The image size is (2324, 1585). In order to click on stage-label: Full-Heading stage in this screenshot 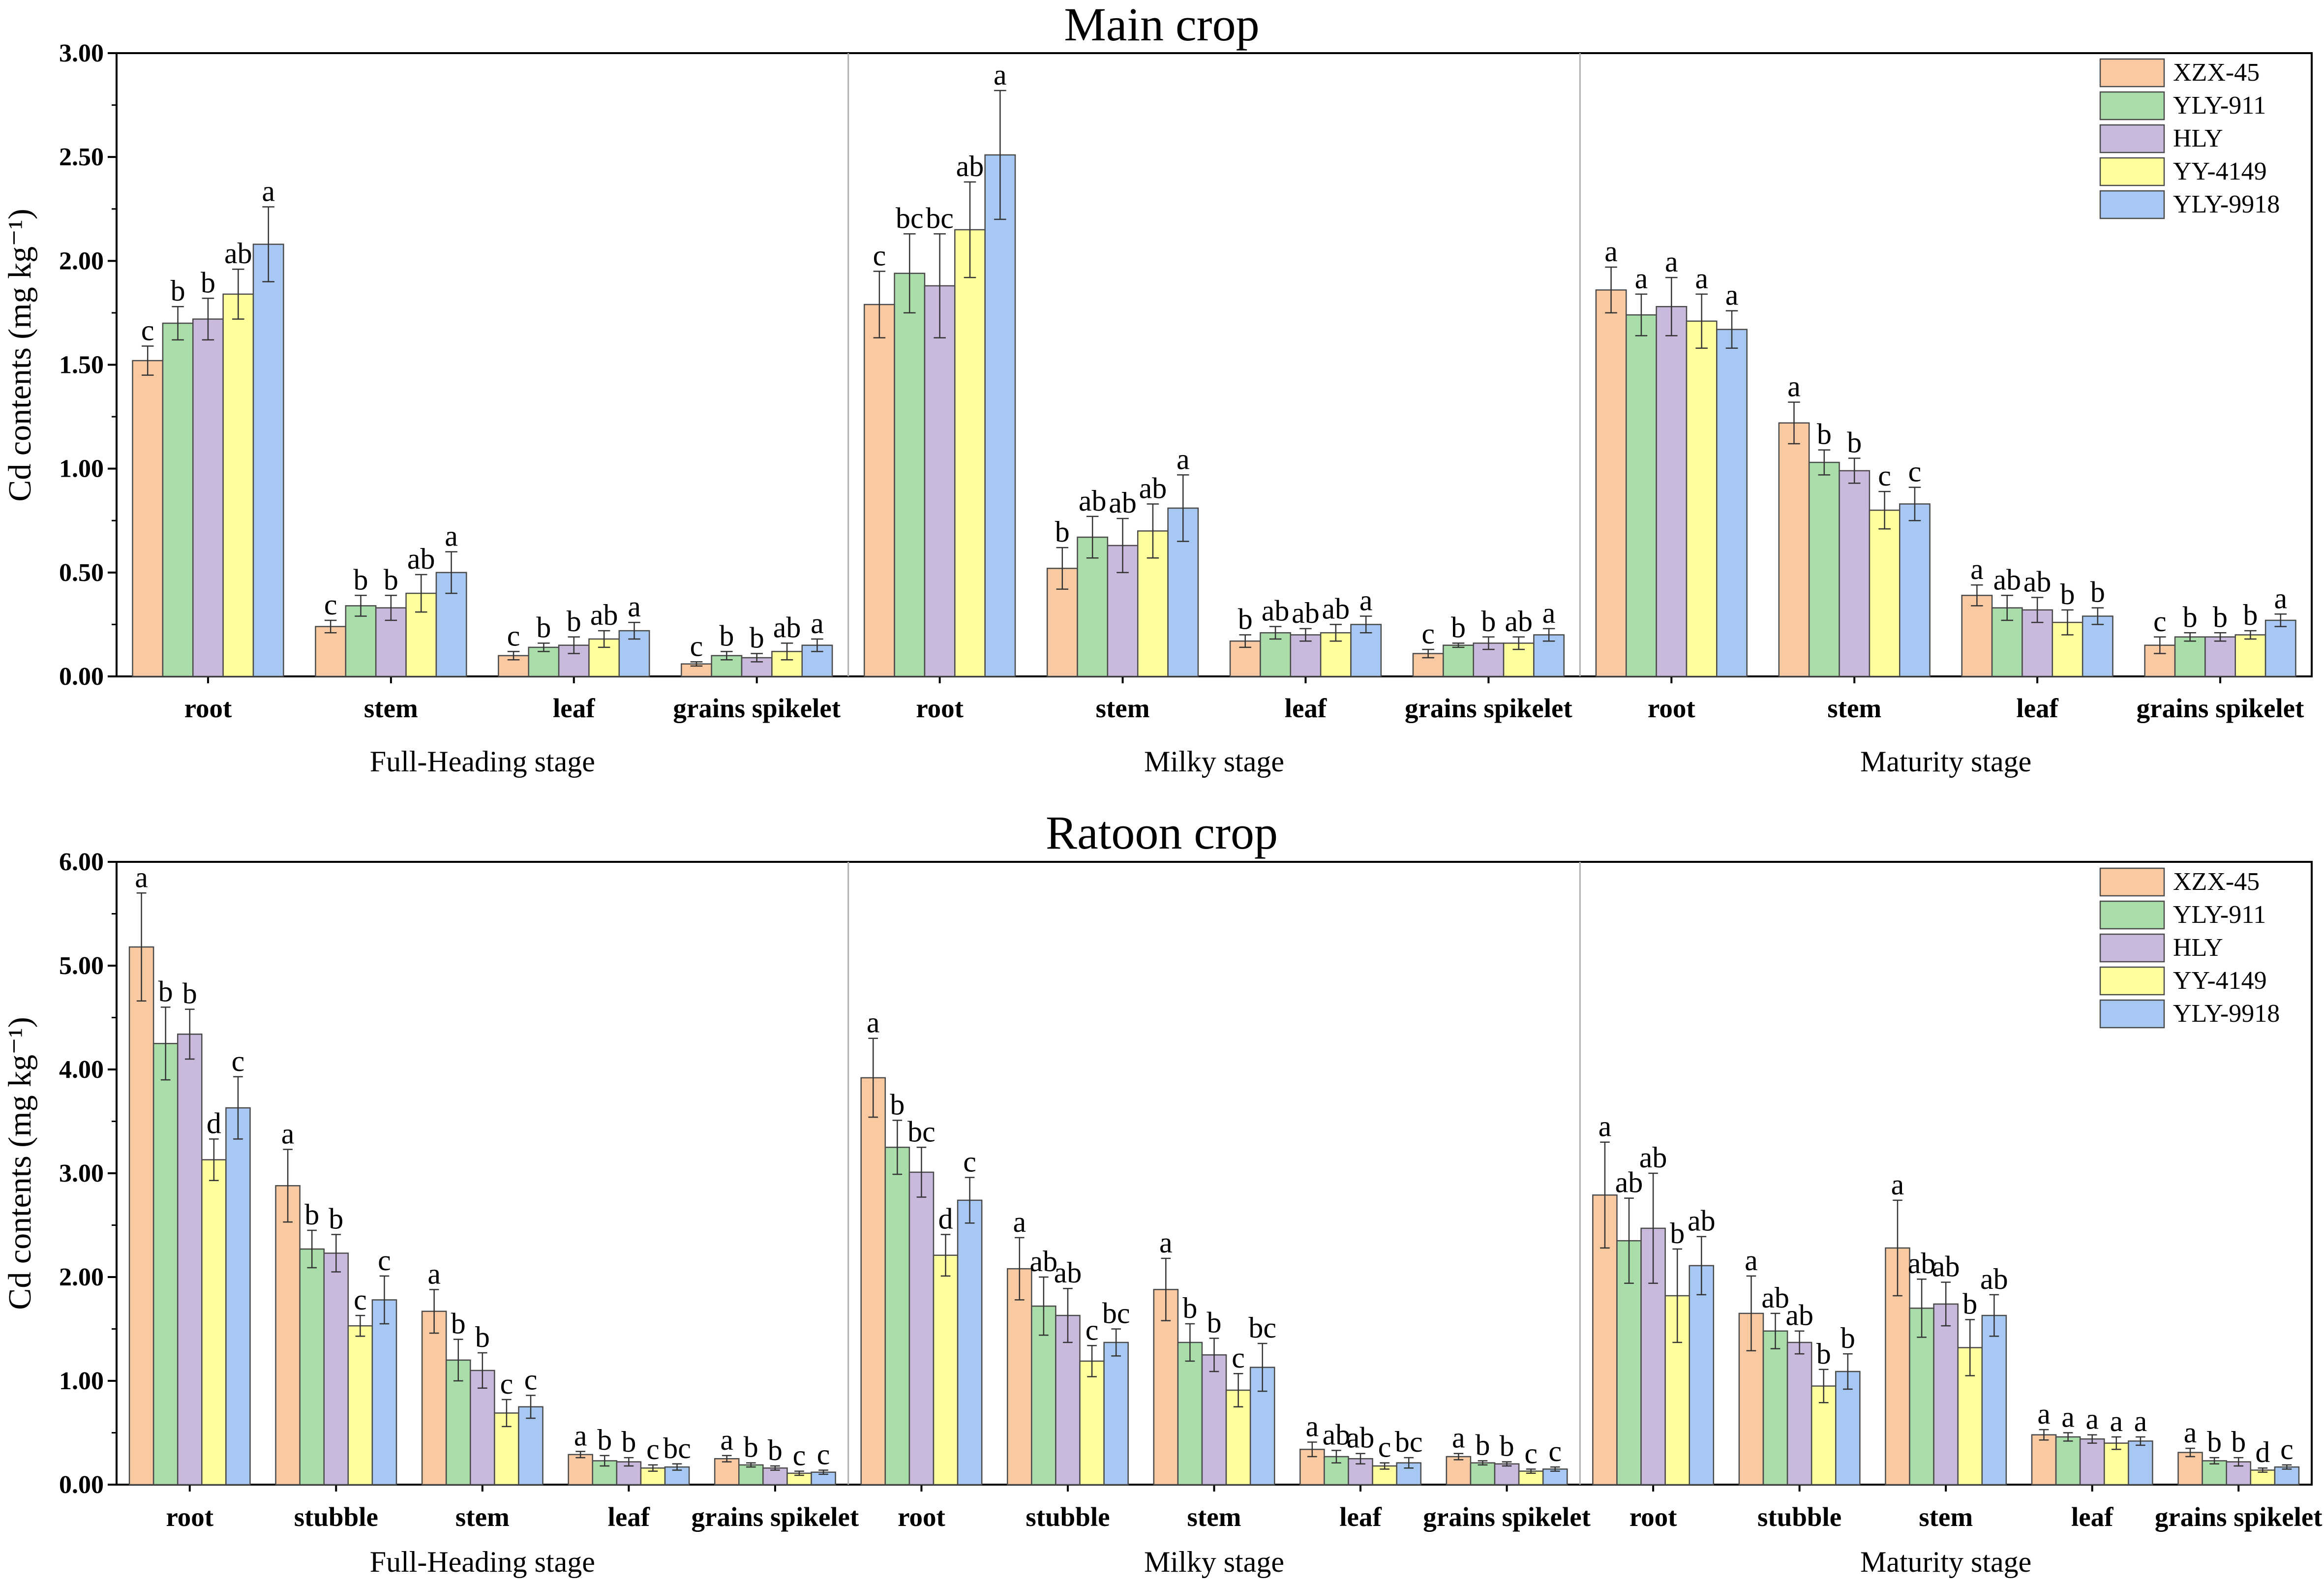, I will do `click(482, 1562)`.